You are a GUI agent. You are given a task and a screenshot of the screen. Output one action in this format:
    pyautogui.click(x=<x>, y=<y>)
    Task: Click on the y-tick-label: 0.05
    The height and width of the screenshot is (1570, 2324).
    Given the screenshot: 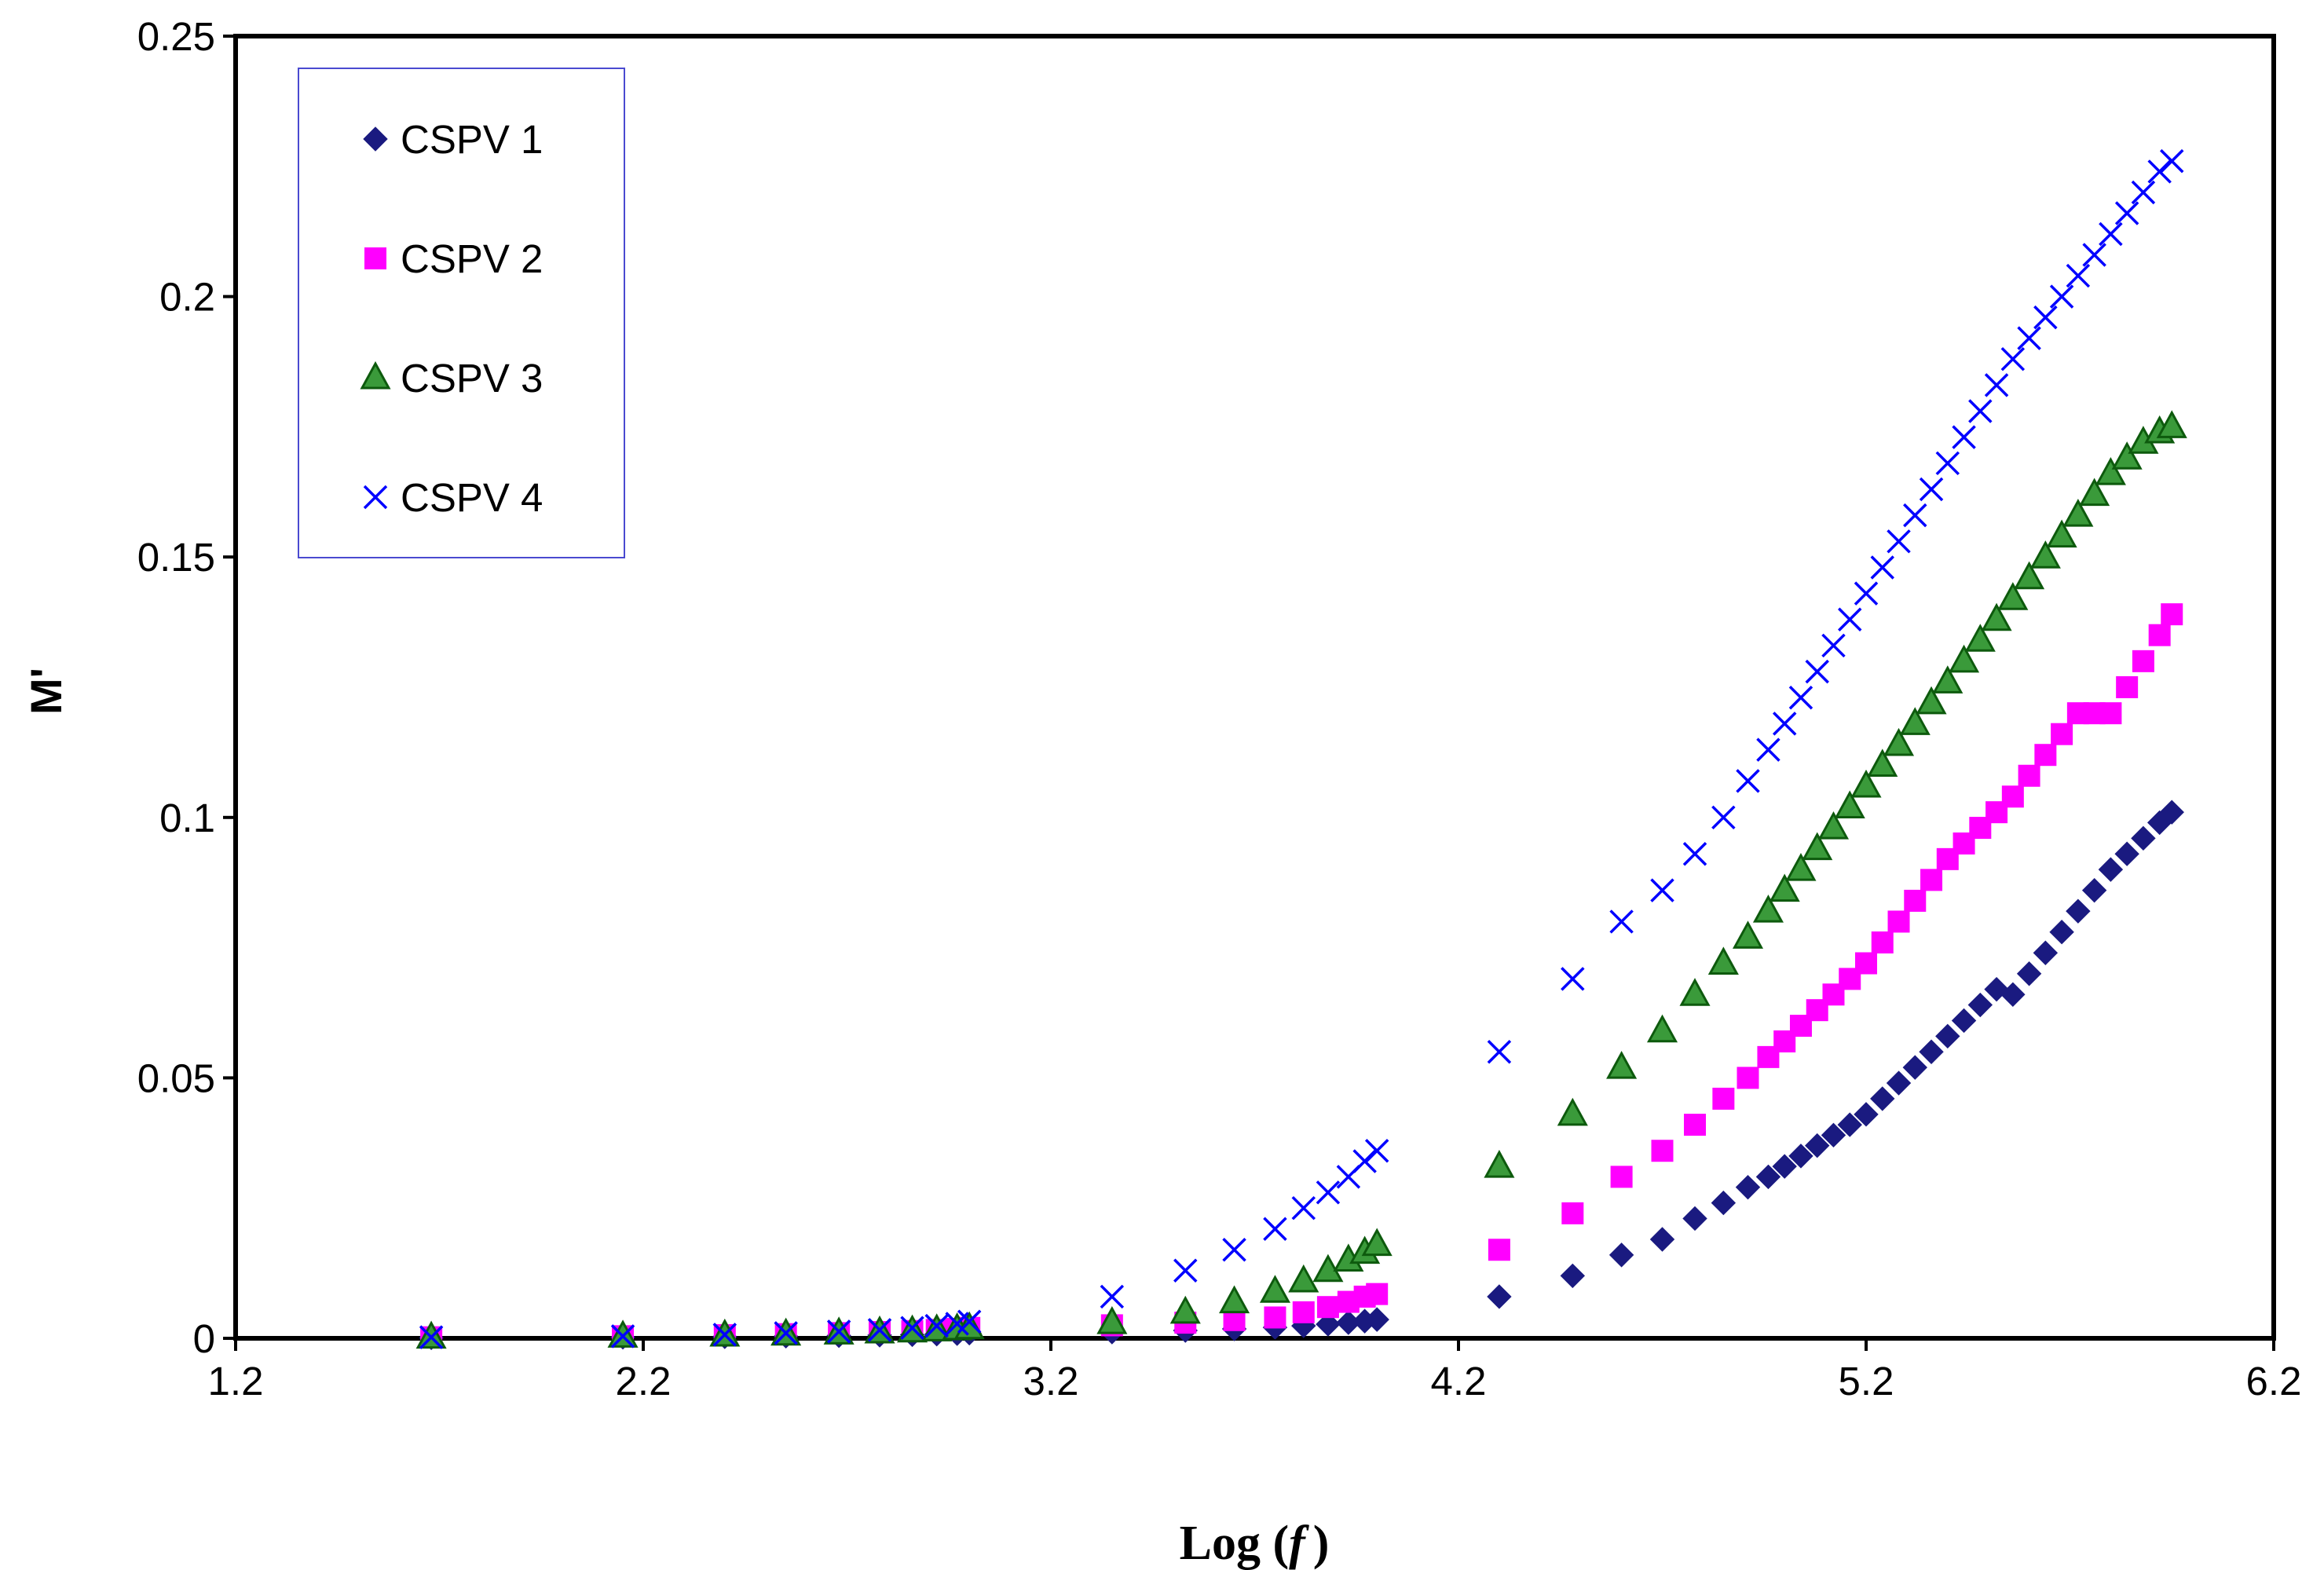 What is the action you would take?
    pyautogui.click(x=176, y=1078)
    